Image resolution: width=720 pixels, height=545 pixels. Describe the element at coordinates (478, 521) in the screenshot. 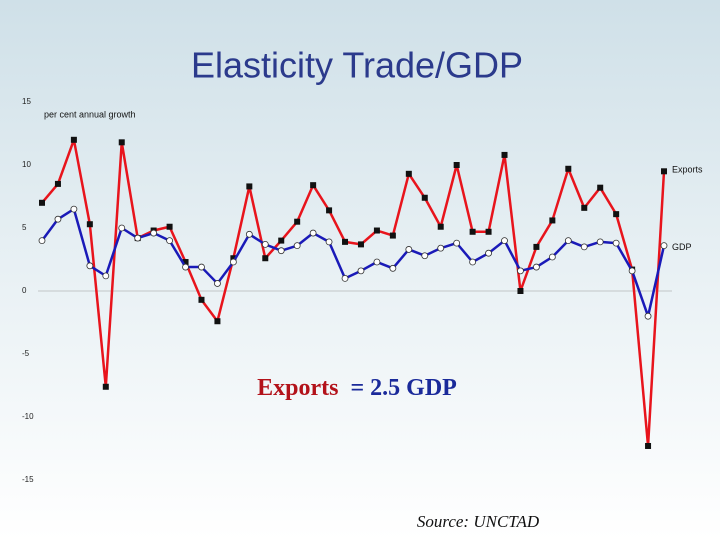

I see `source: Source: UNCTAD` at that location.